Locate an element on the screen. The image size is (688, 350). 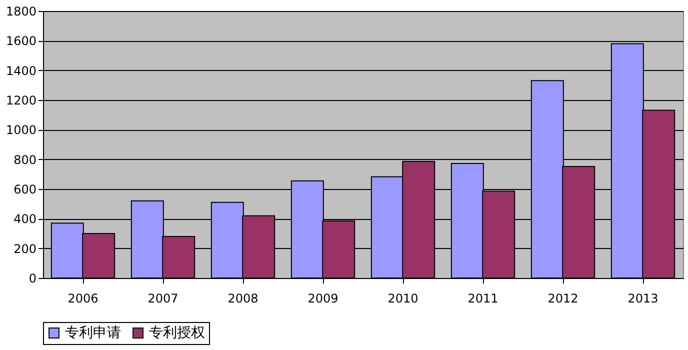
y-tick-label: 1400 is located at coordinates (21, 71).